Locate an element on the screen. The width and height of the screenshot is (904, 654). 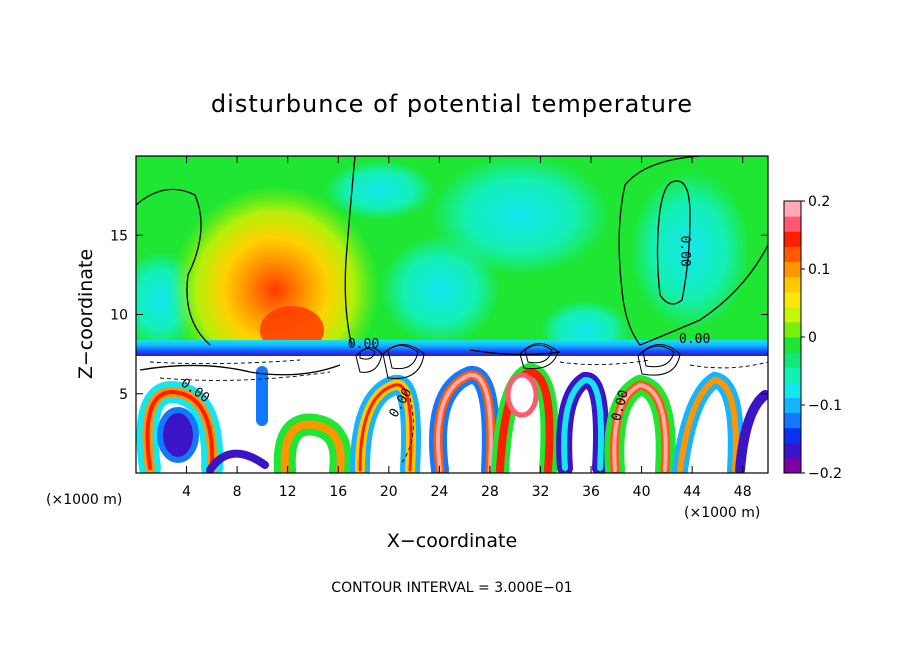
colorbar-tick-label: 0.2 is located at coordinates (819, 202).